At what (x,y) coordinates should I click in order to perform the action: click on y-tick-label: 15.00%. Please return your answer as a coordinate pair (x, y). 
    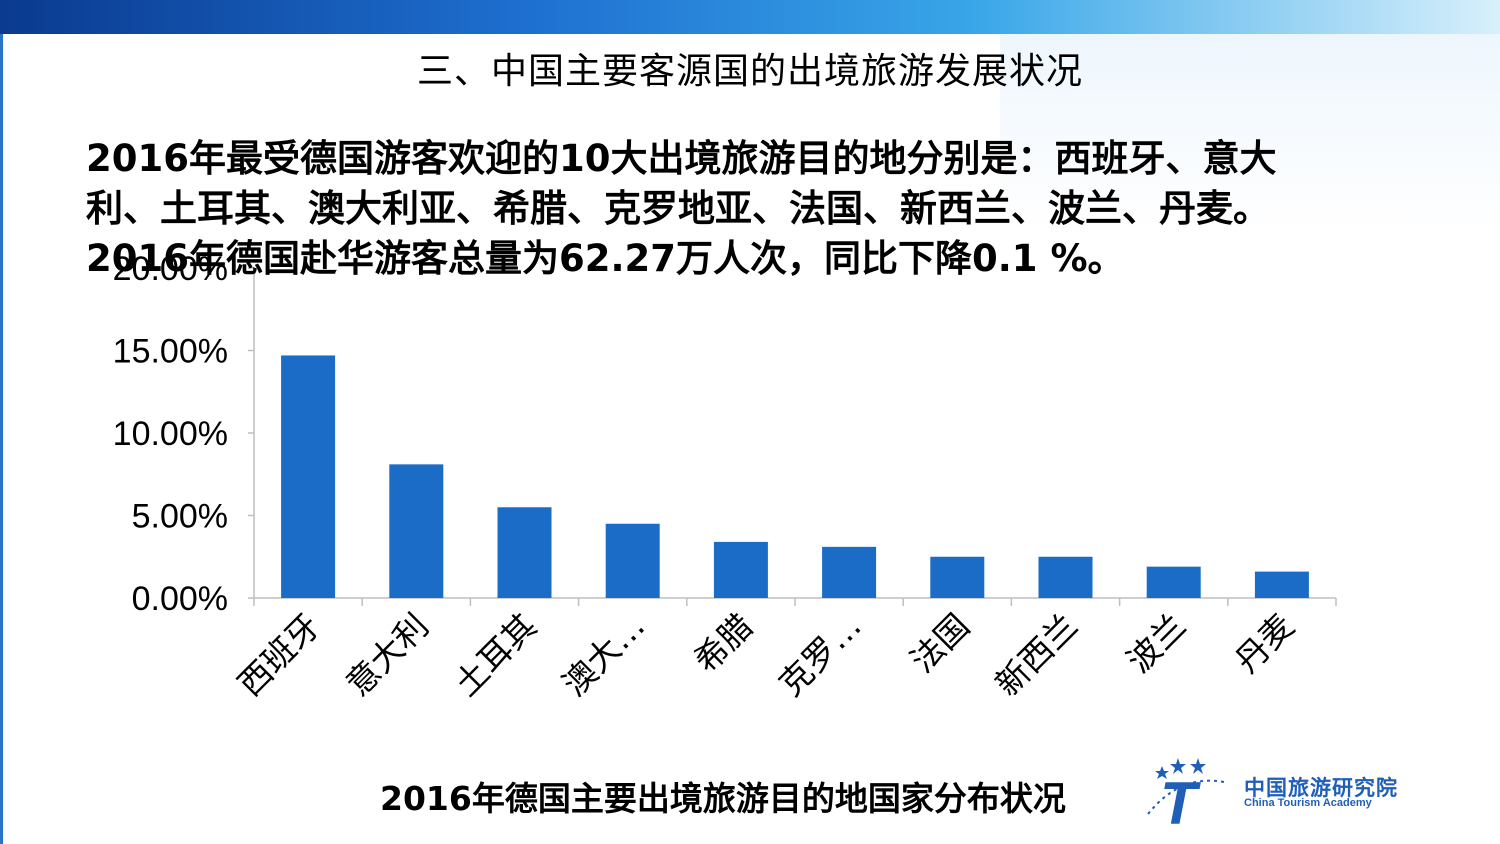
    Looking at the image, I should click on (170, 352).